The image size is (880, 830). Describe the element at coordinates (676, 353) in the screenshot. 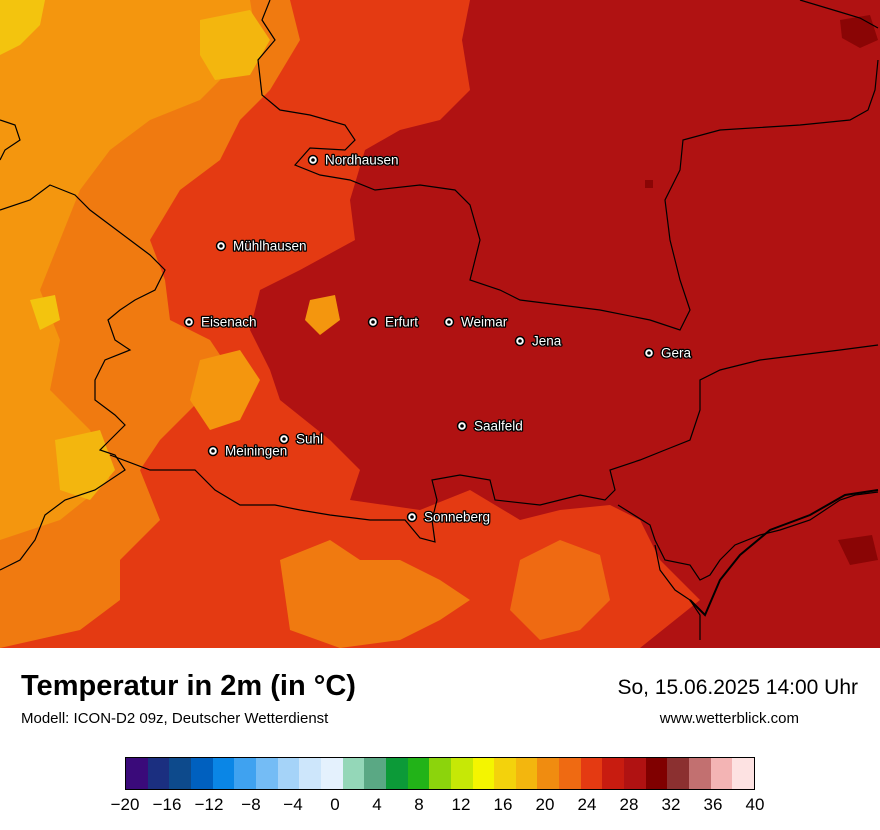

I see `city-label: Gera` at that location.